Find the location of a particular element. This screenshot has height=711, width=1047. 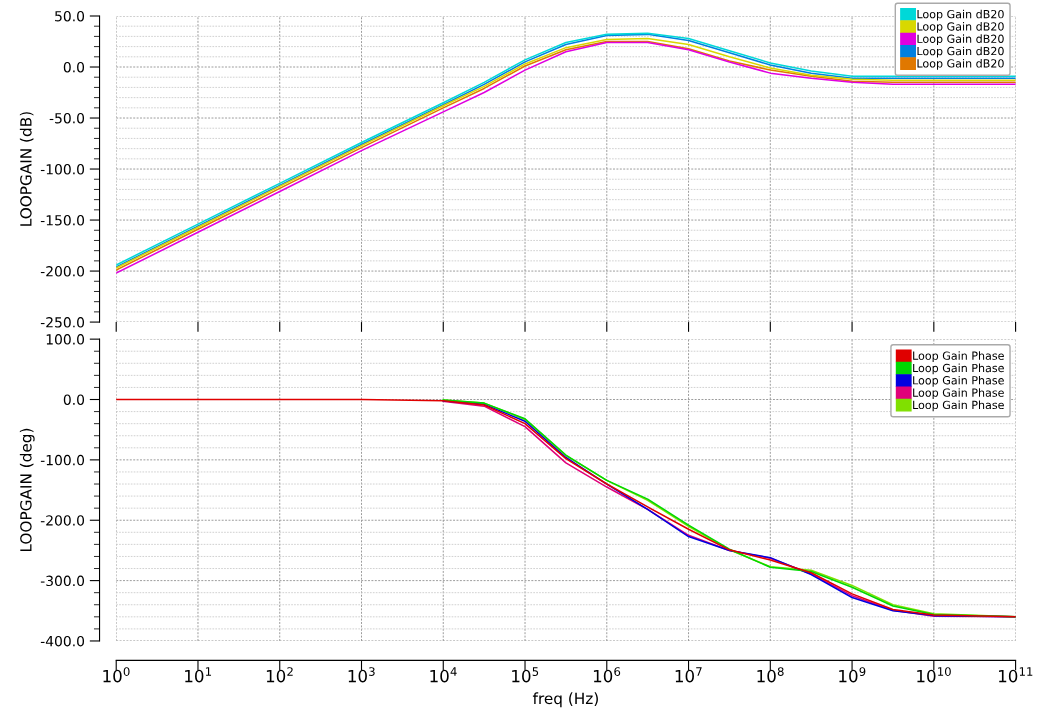

x-tick-label: 10$^{9}$ is located at coordinates (852, 675).